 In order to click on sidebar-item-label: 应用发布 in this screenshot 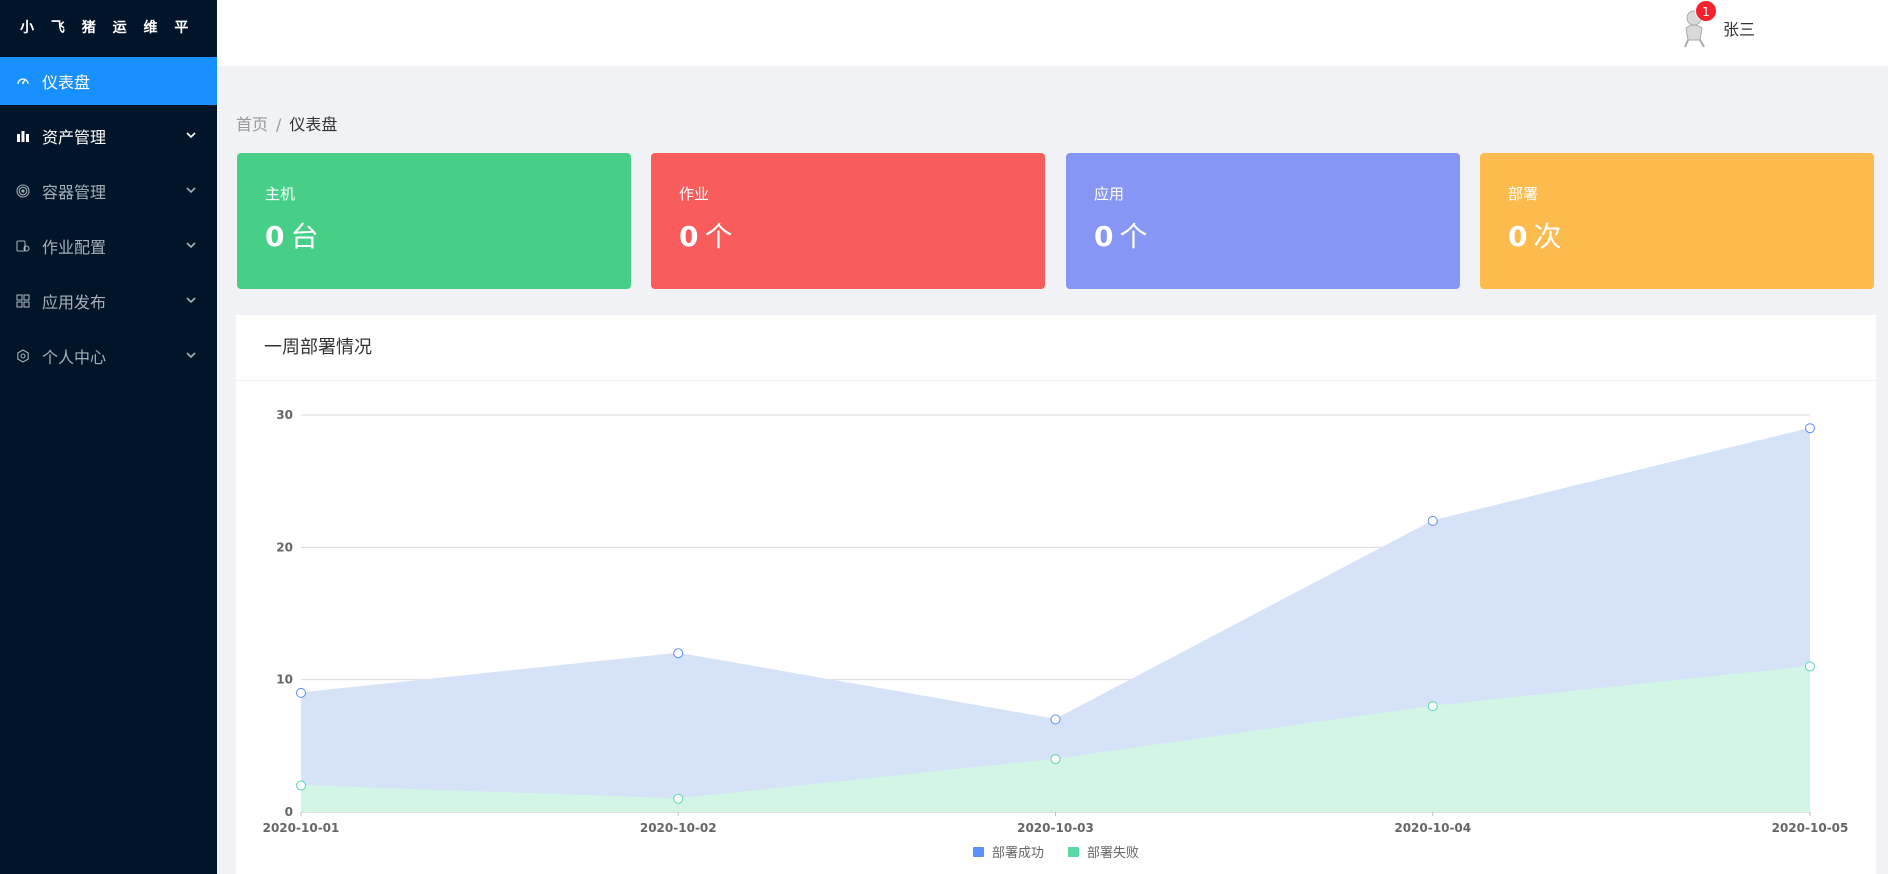, I will do `click(74, 302)`.